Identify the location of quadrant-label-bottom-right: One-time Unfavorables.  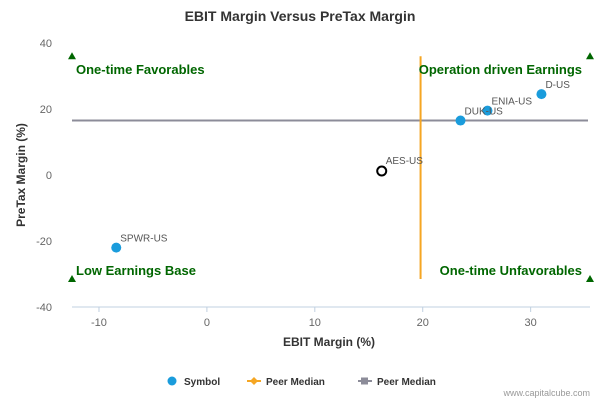
(511, 270).